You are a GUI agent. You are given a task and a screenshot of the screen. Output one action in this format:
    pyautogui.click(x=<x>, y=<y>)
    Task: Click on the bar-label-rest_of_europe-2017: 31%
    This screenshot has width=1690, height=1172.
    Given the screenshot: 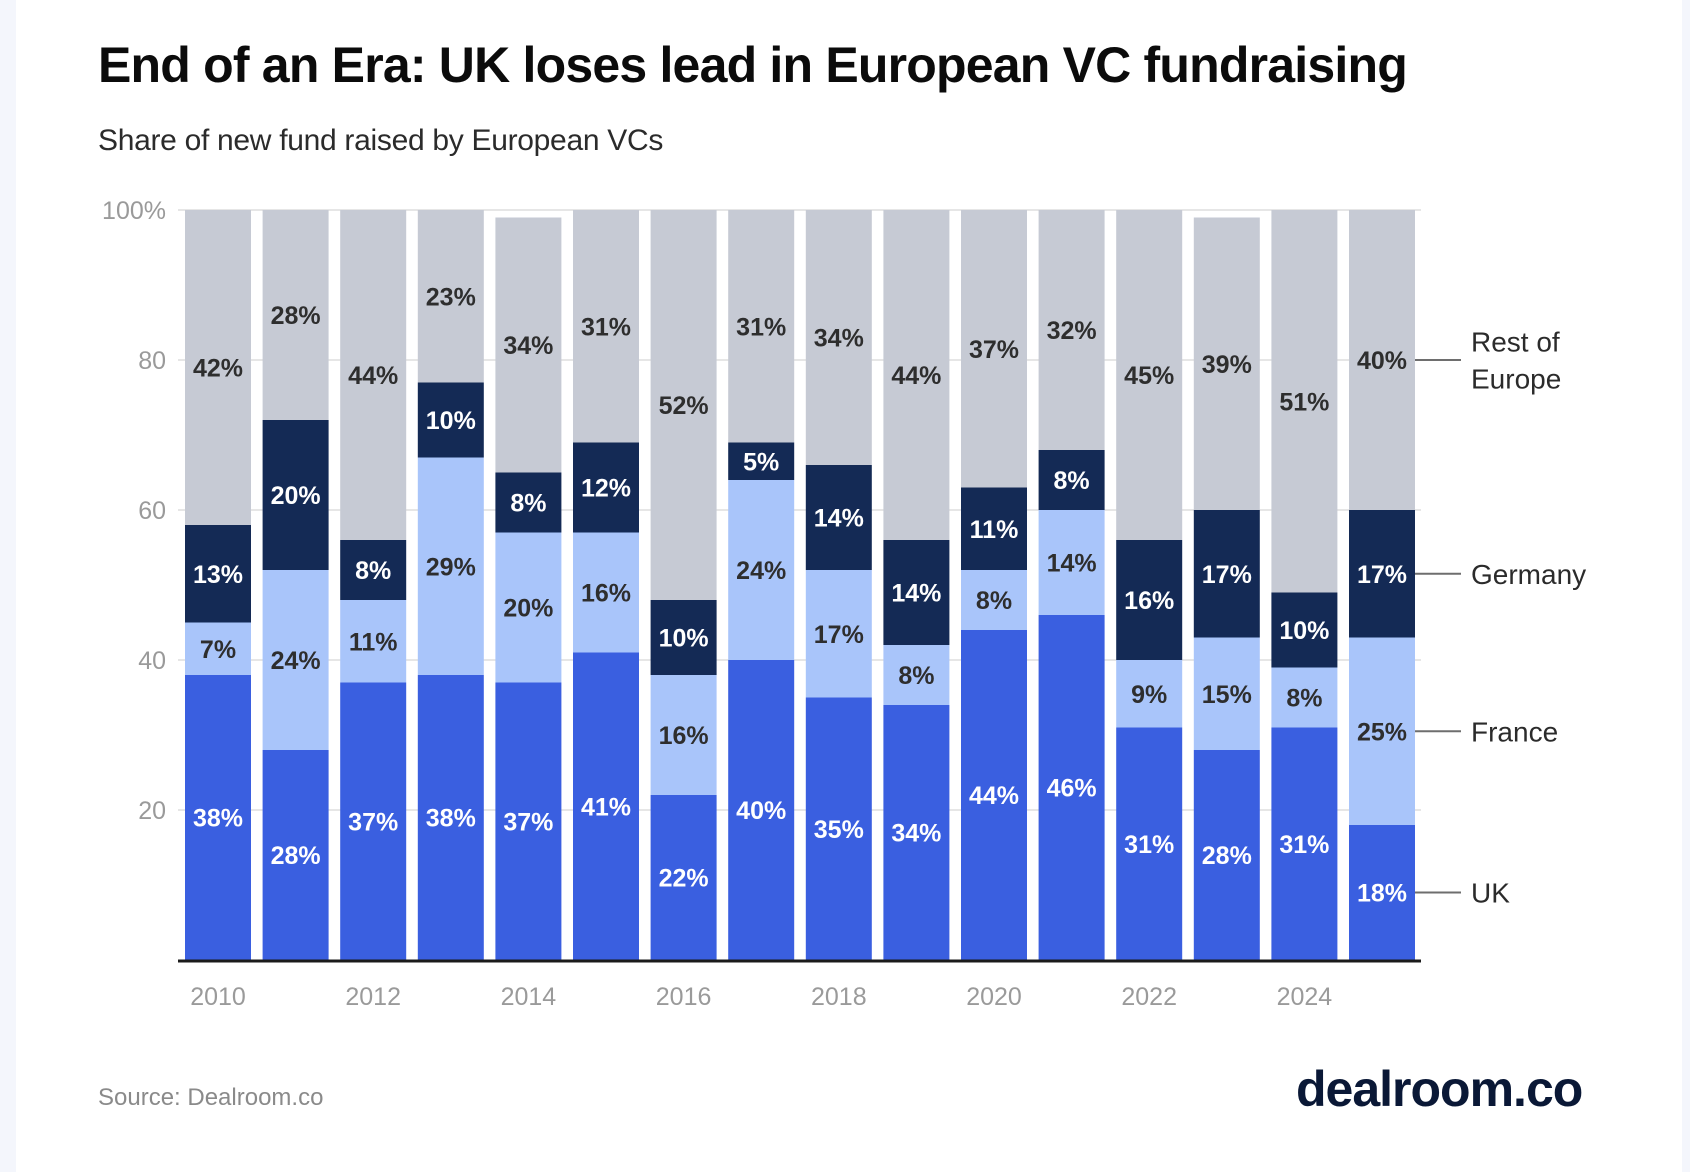 What is the action you would take?
    pyautogui.click(x=761, y=327)
    